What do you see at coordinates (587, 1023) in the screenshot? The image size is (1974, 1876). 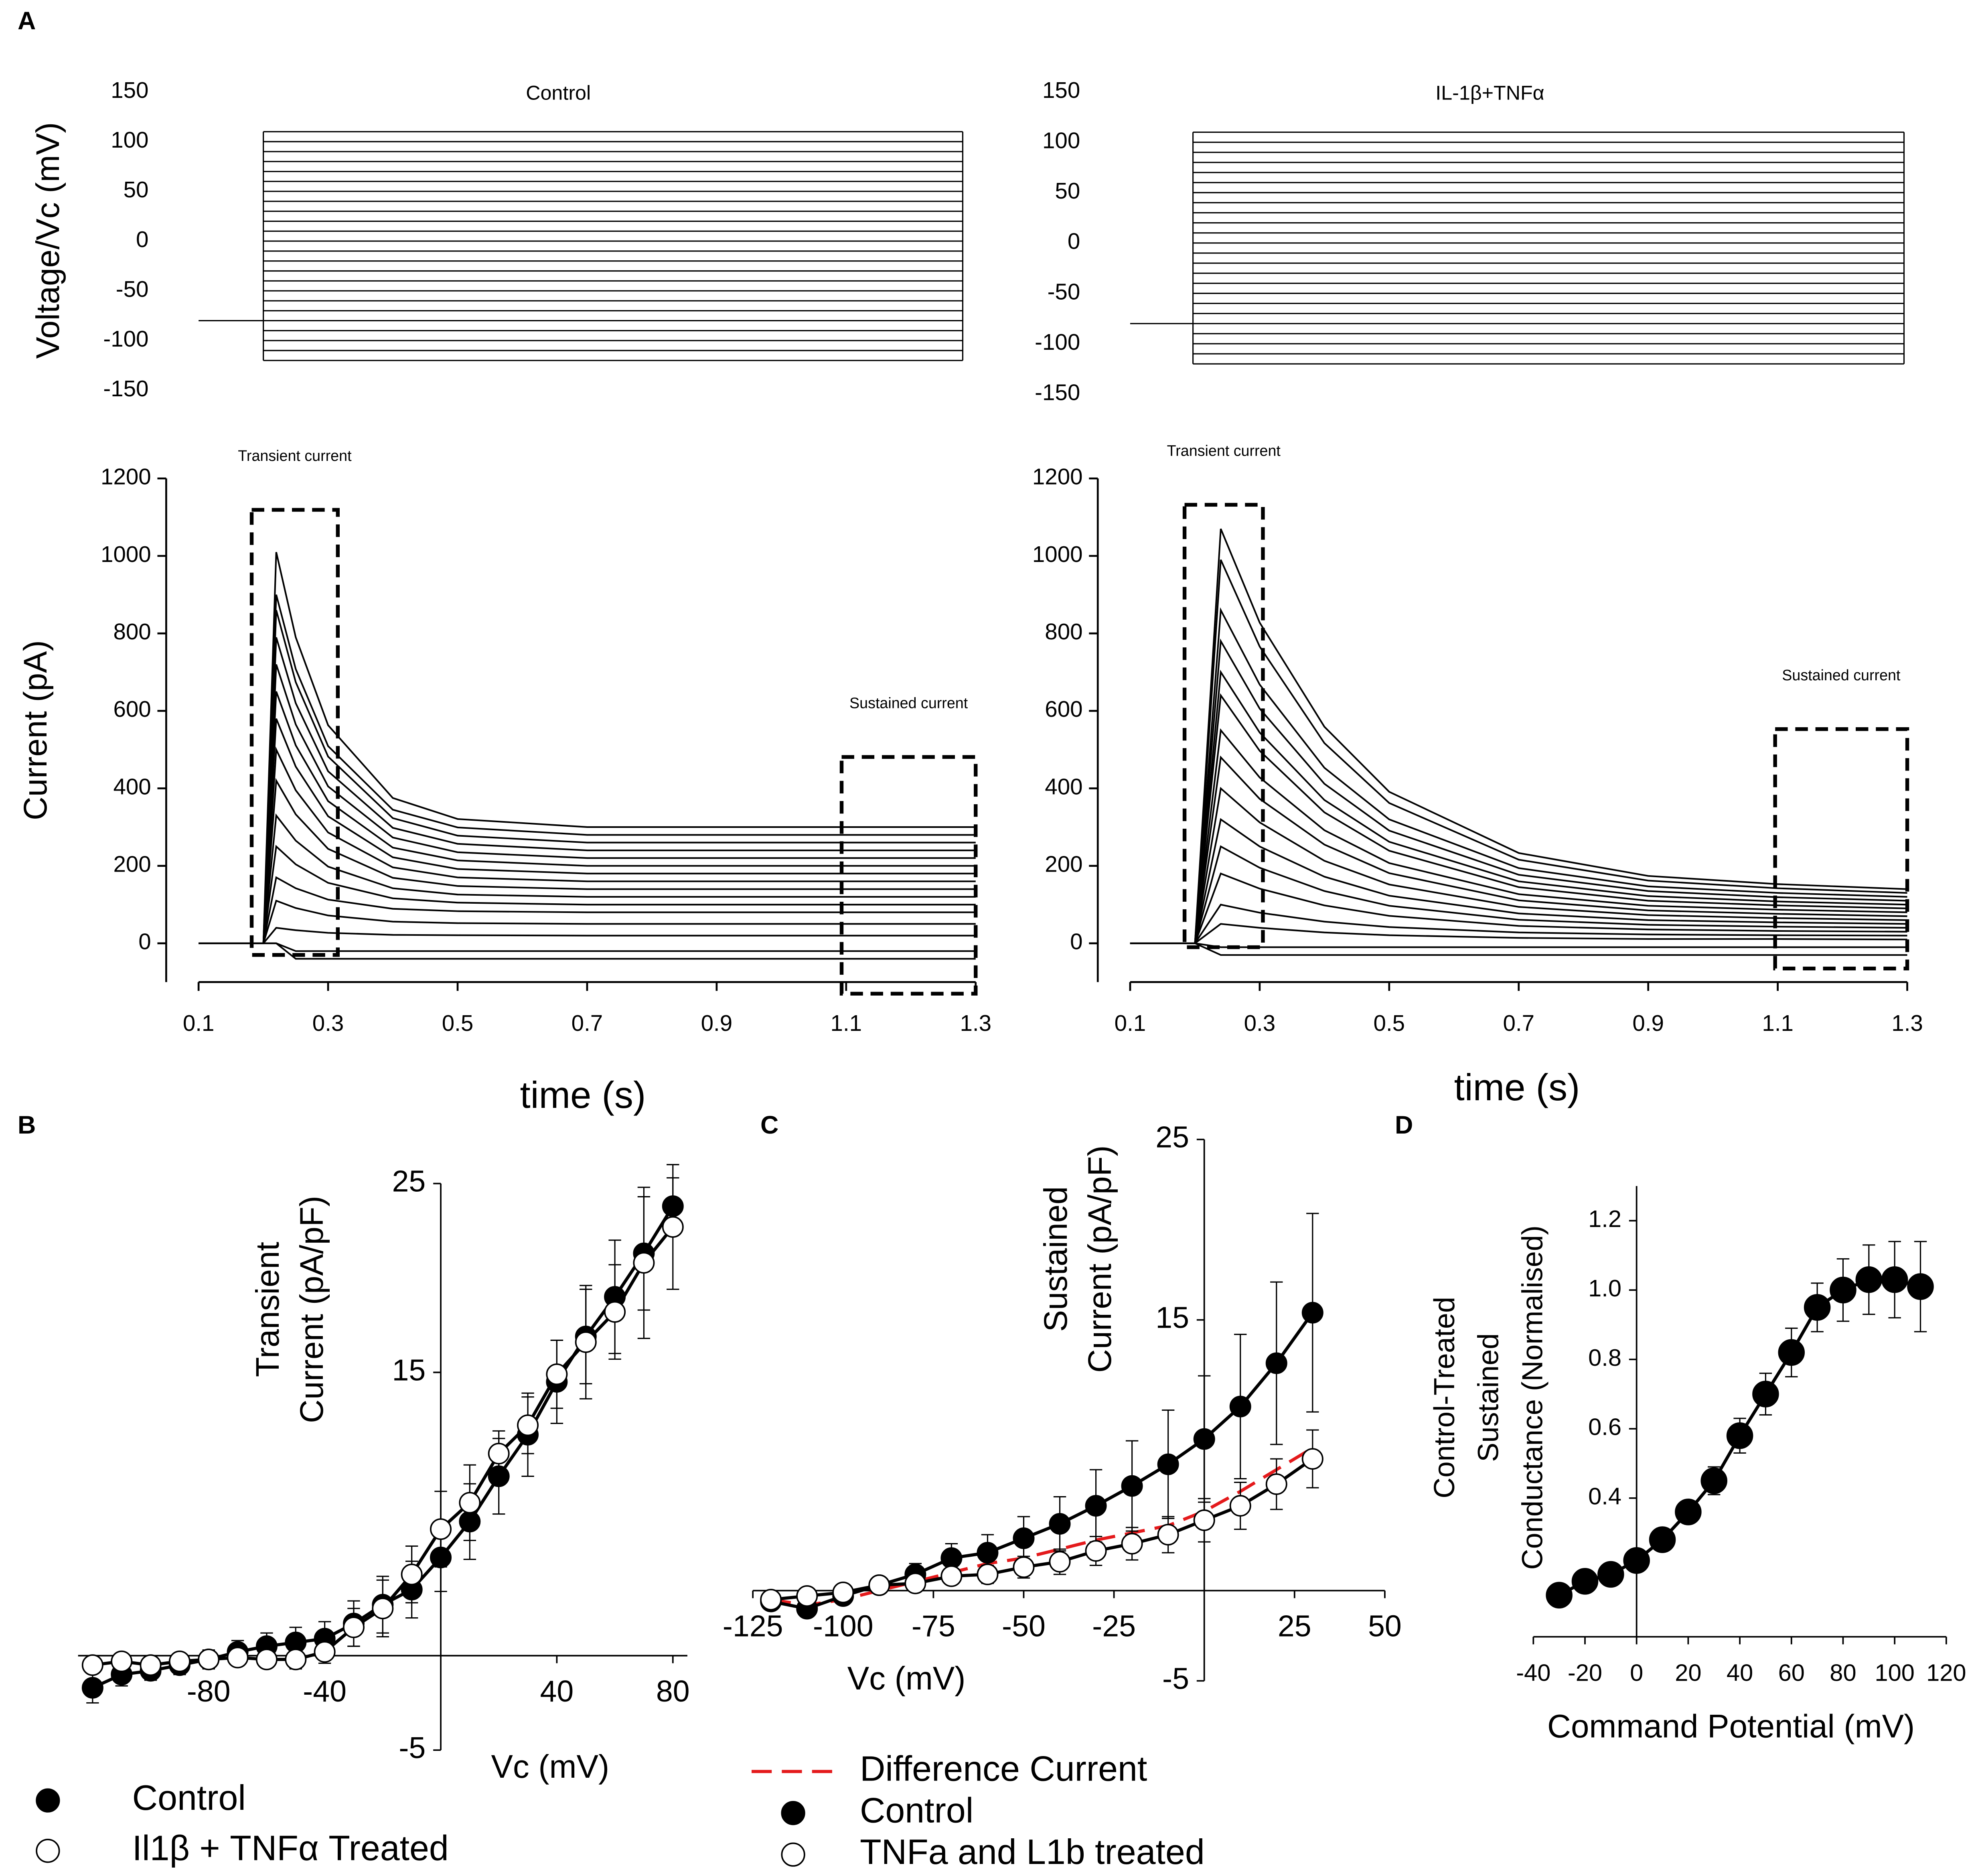 I see `x-tick-label: 0.7` at bounding box center [587, 1023].